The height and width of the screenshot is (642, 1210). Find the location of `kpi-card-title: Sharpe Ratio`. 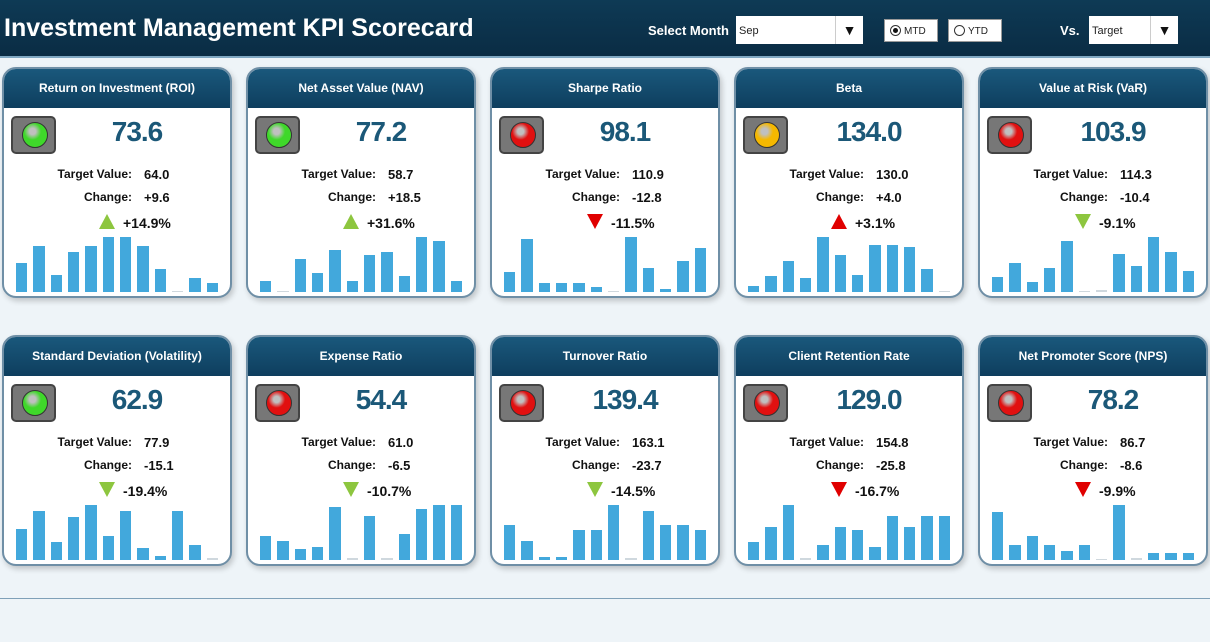

kpi-card-title: Sharpe Ratio is located at coordinates (605, 88).